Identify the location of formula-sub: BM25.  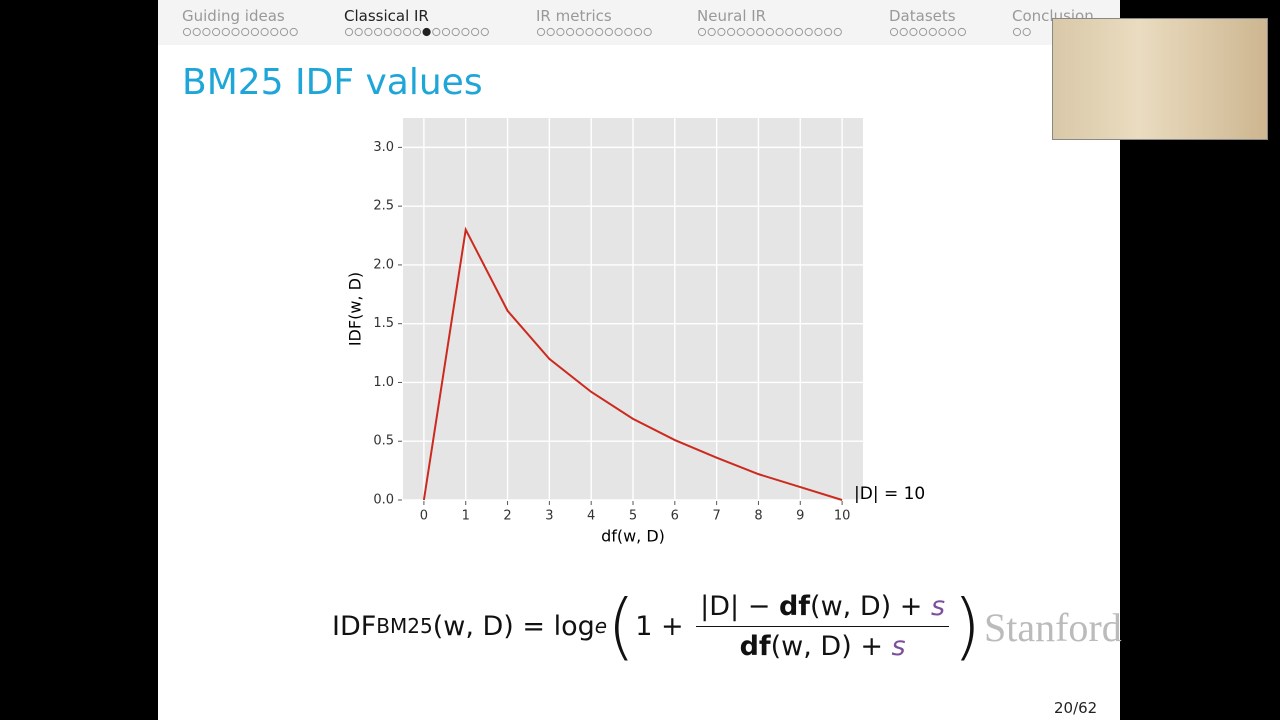
(404, 626).